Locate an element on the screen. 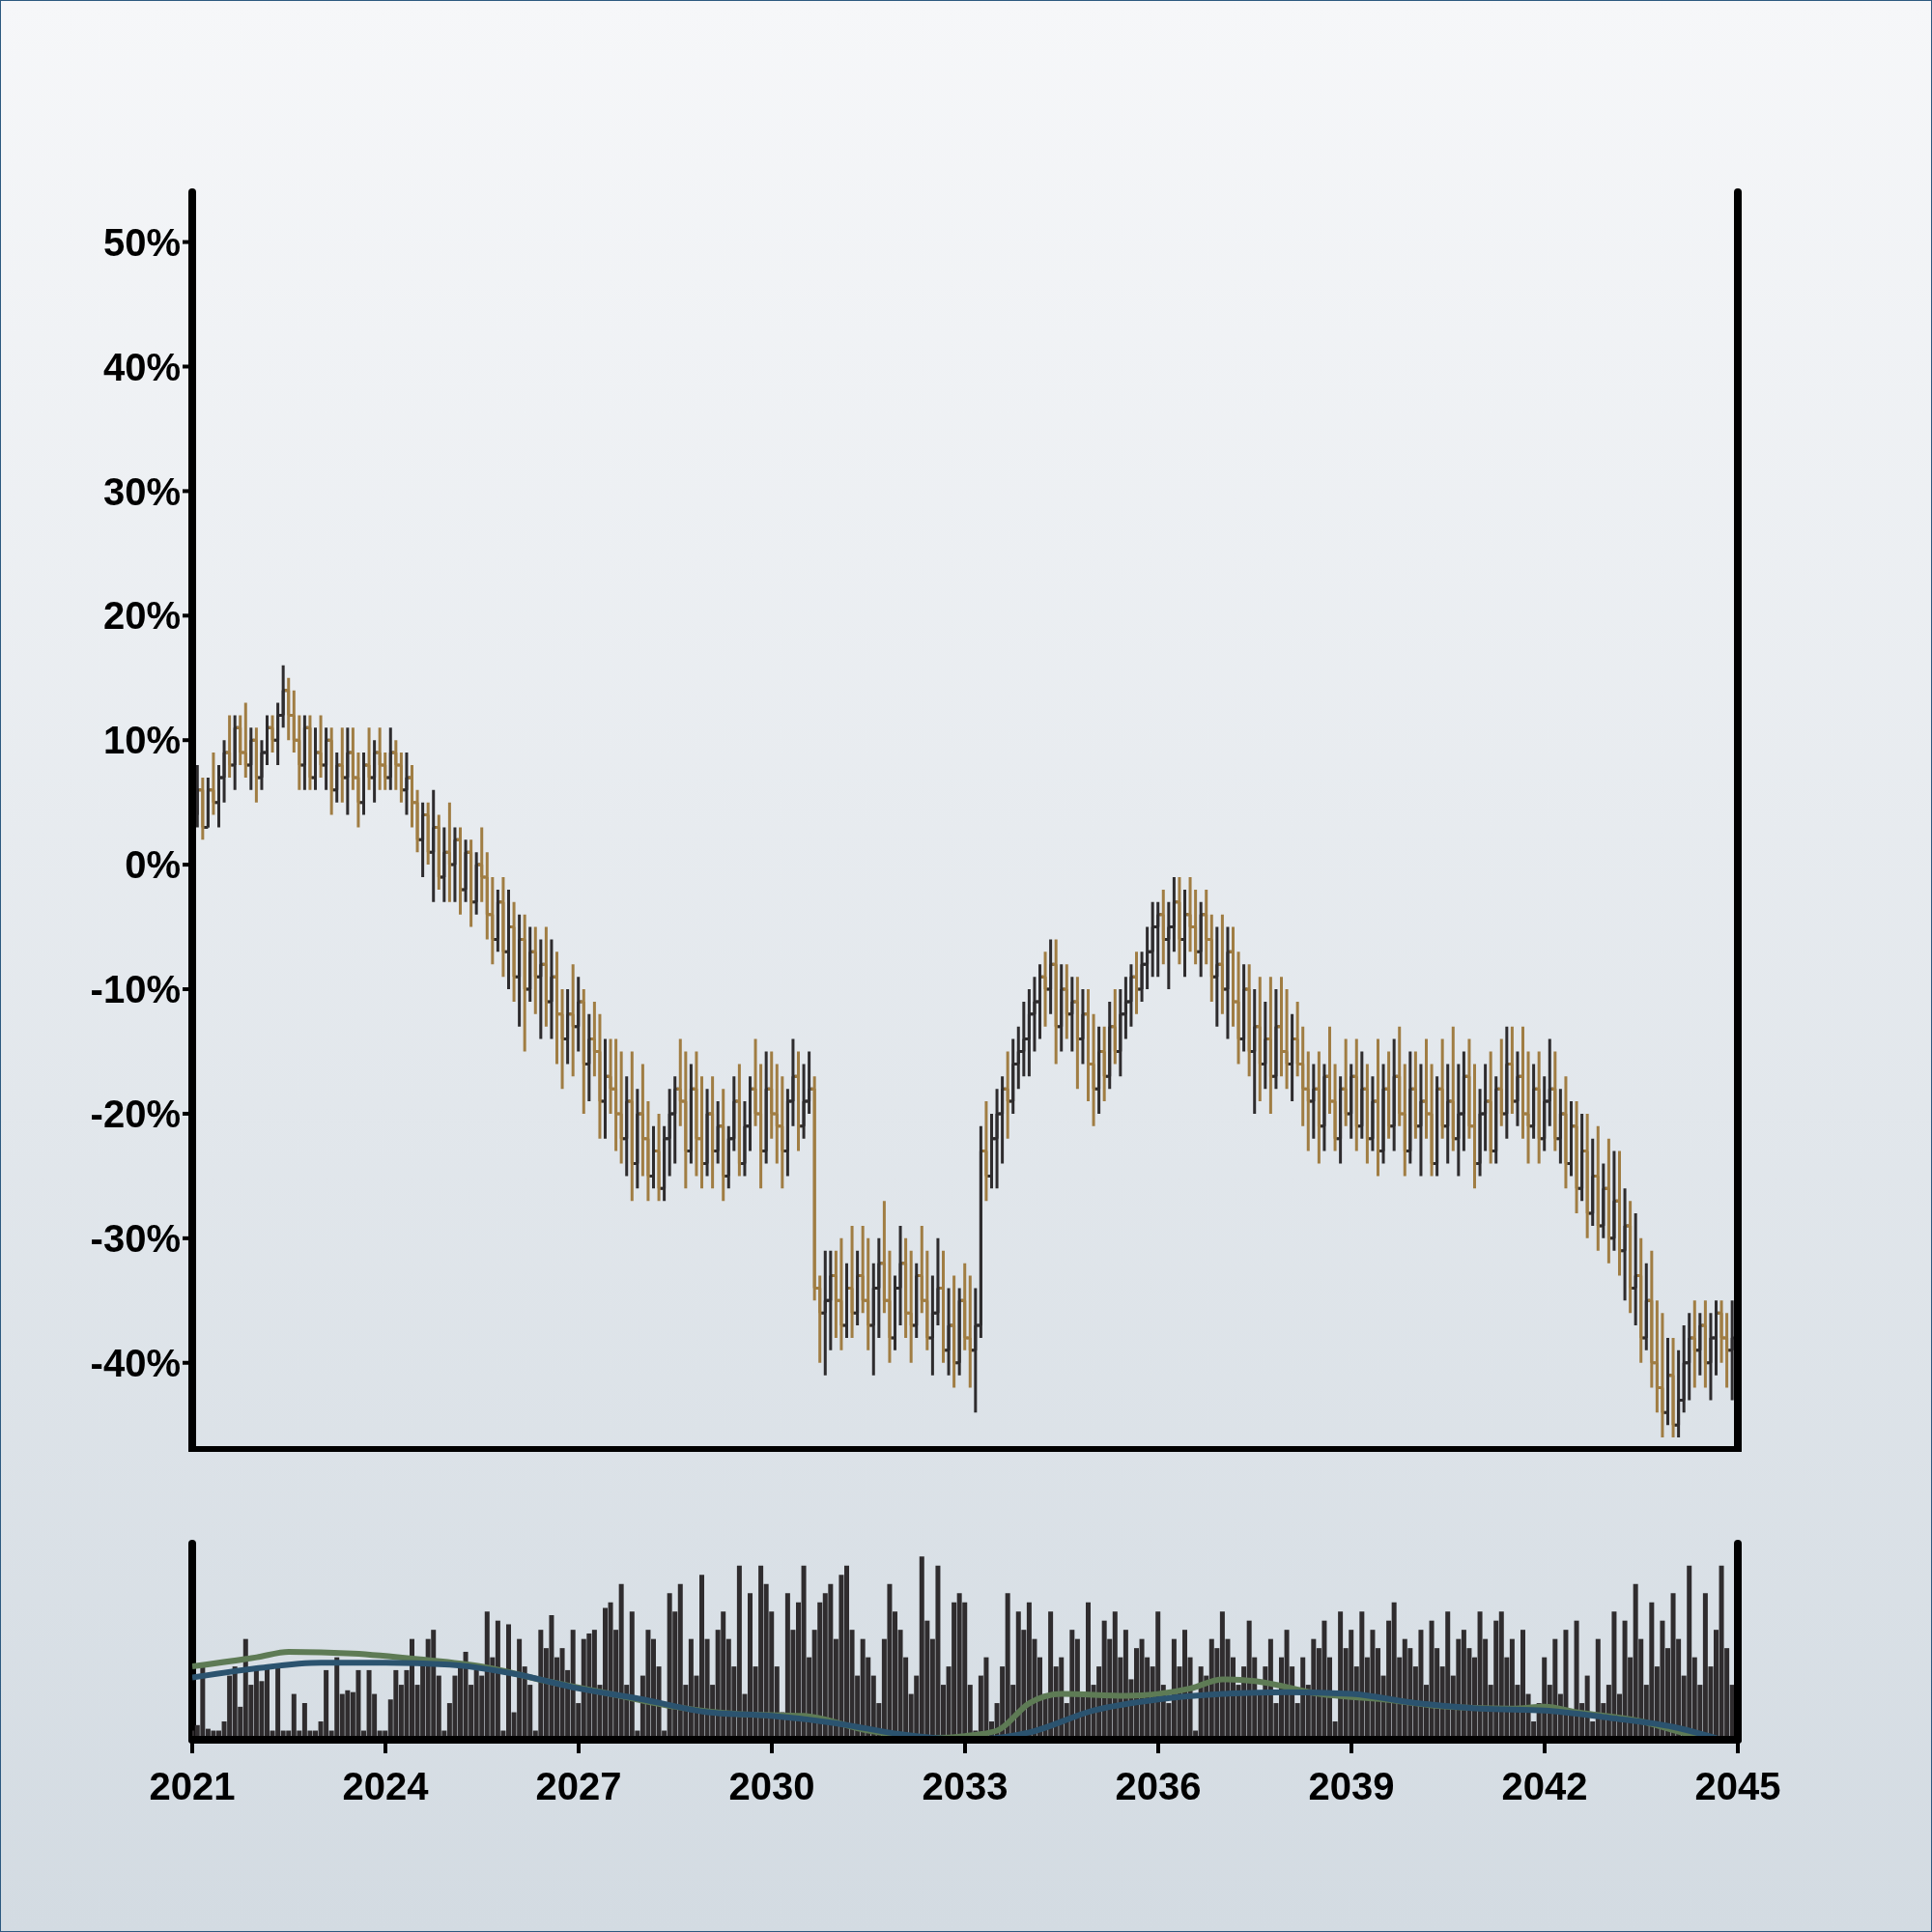 The width and height of the screenshot is (1932, 1932). x-tick-label: 2030 is located at coordinates (771, 1786).